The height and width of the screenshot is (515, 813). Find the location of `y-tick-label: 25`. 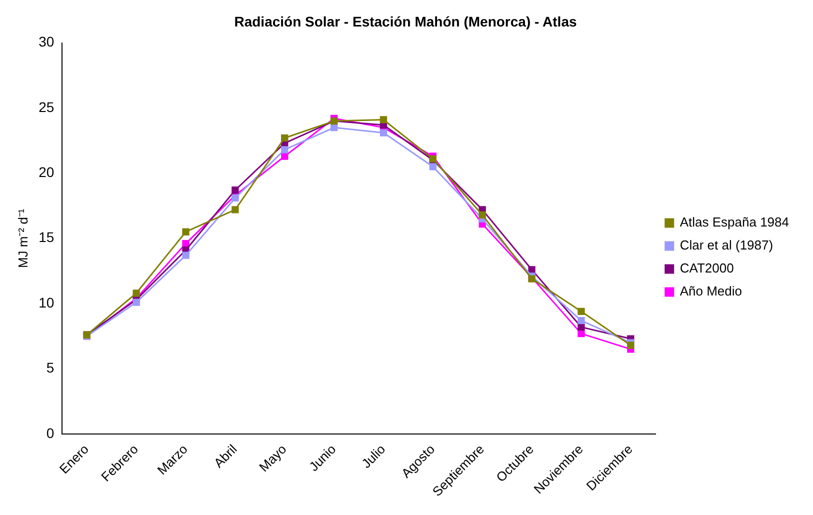

y-tick-label: 25 is located at coordinates (46, 106).